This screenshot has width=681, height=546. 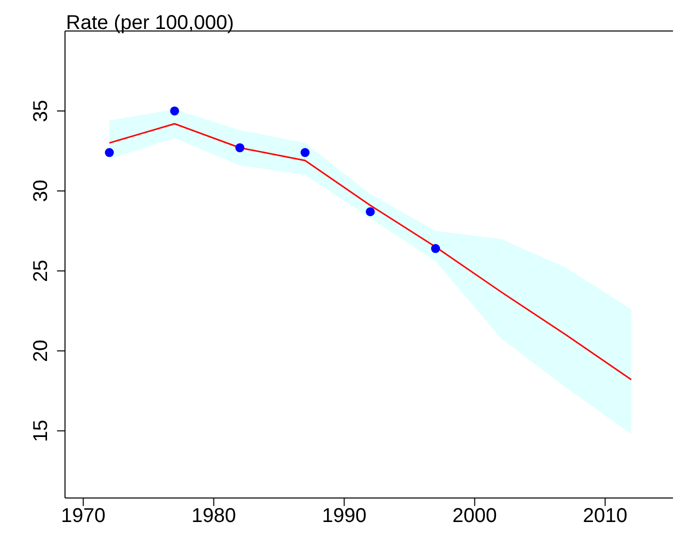 What do you see at coordinates (474, 516) in the screenshot?
I see `x-tick-label: 2000` at bounding box center [474, 516].